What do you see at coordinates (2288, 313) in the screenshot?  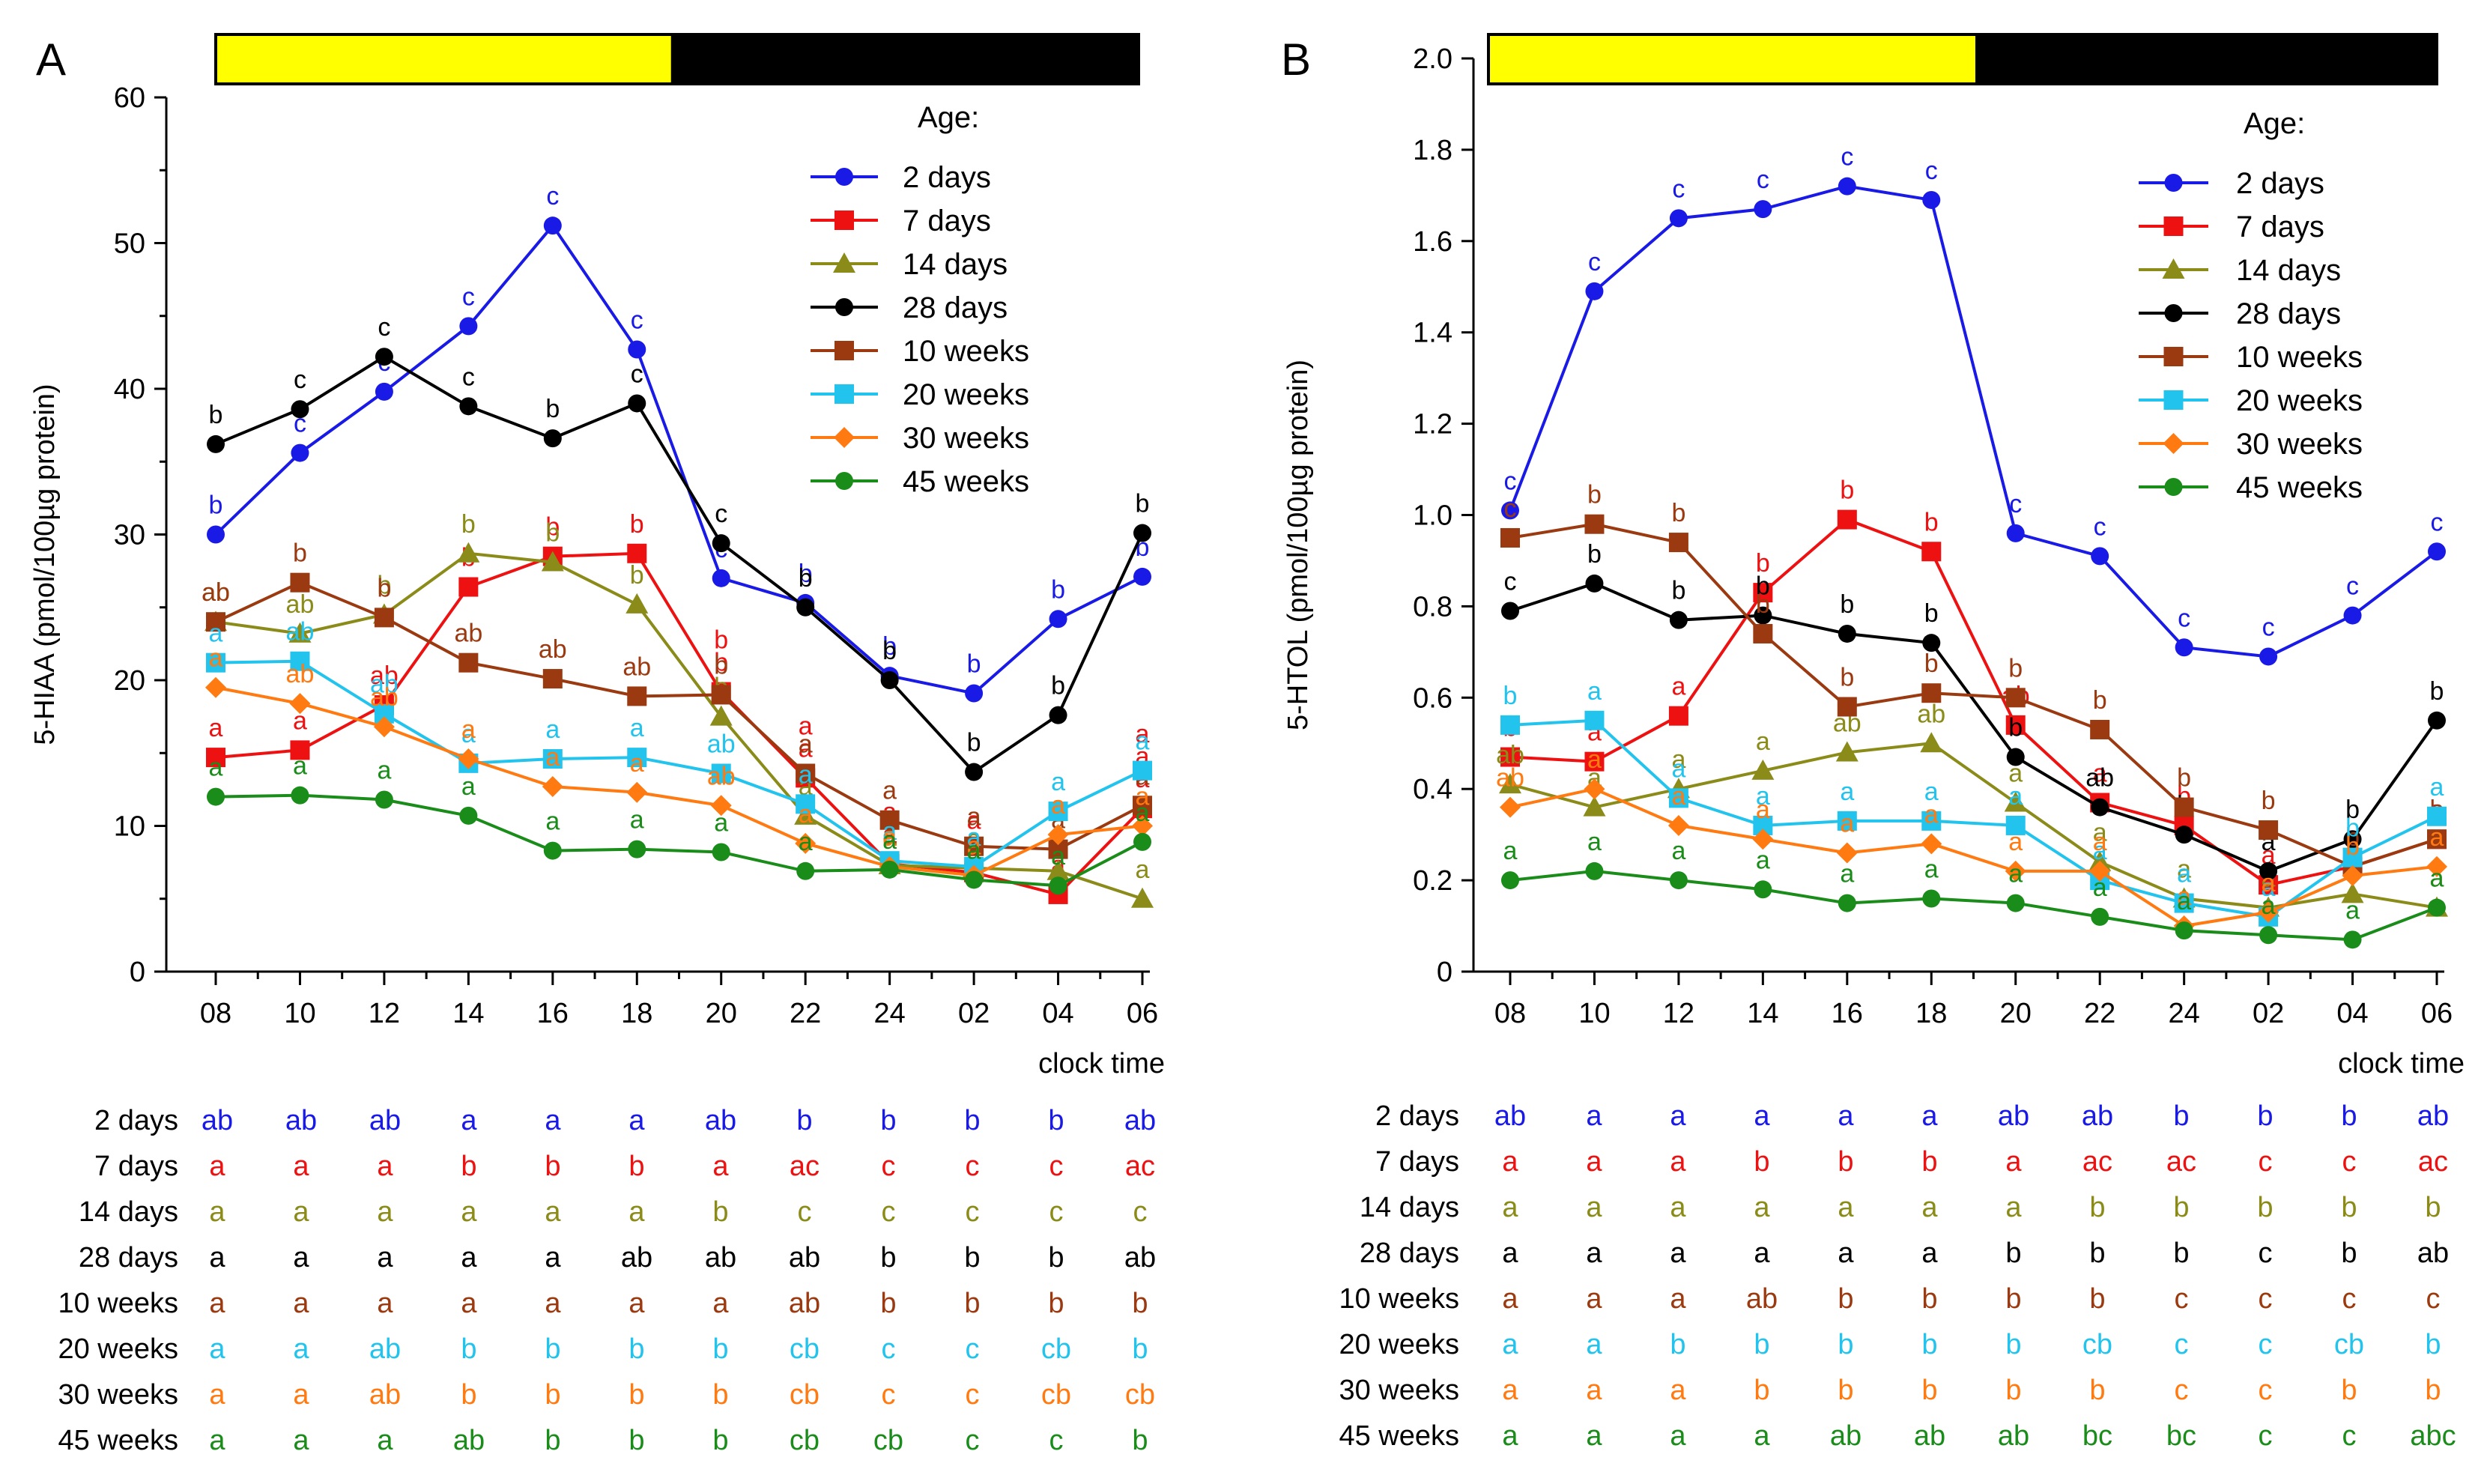 I see `legend-entry: 28 days` at bounding box center [2288, 313].